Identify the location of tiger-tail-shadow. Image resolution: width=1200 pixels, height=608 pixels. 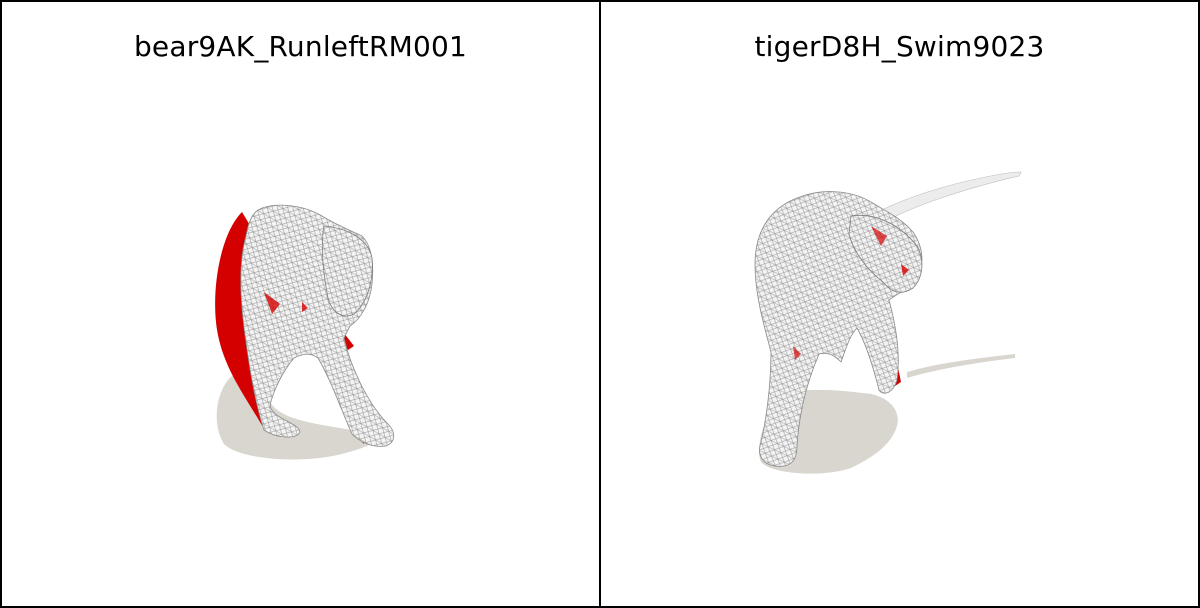
(961, 366).